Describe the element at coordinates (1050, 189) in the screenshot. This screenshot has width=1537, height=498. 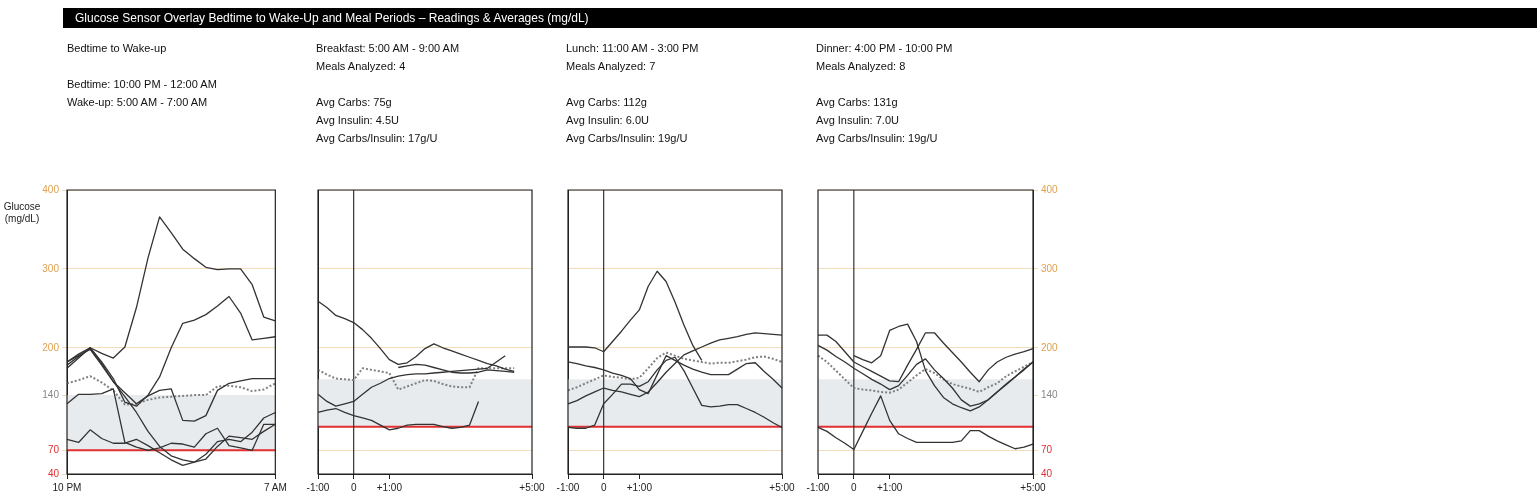
I see `y2-tick-label: 400` at that location.